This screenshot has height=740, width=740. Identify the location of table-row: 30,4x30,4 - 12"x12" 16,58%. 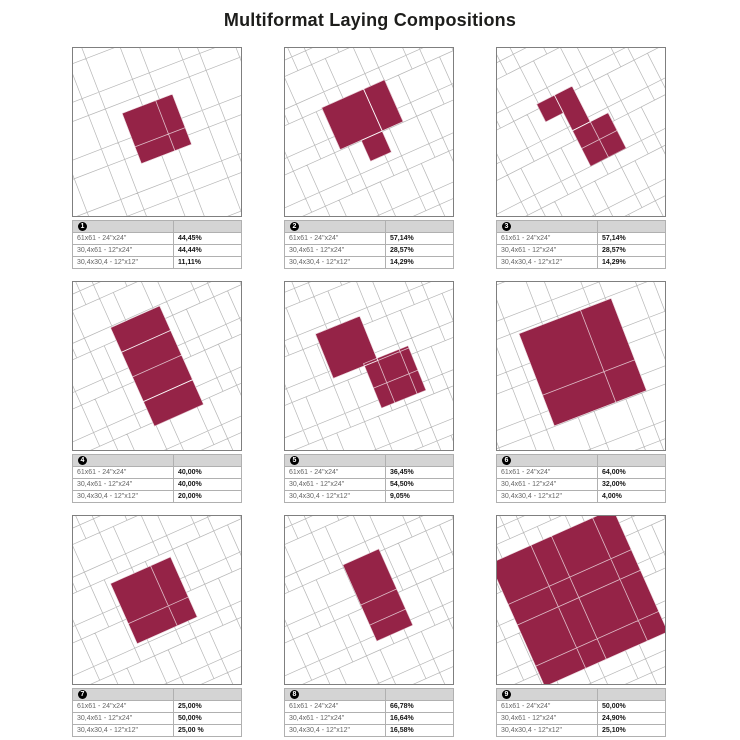
(369, 730).